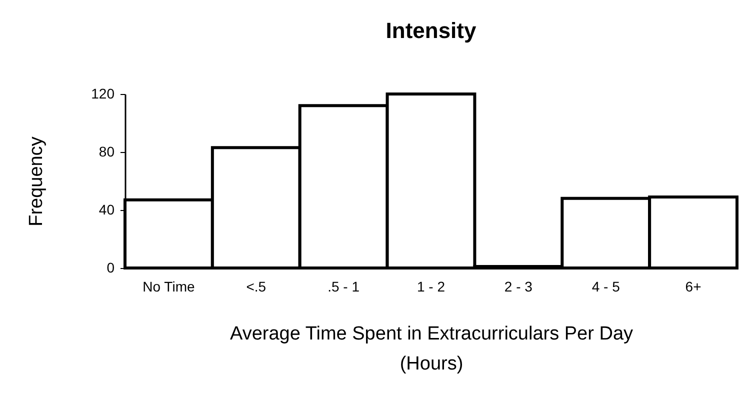  I want to click on y-axis-title: Frequency, so click(37, 181).